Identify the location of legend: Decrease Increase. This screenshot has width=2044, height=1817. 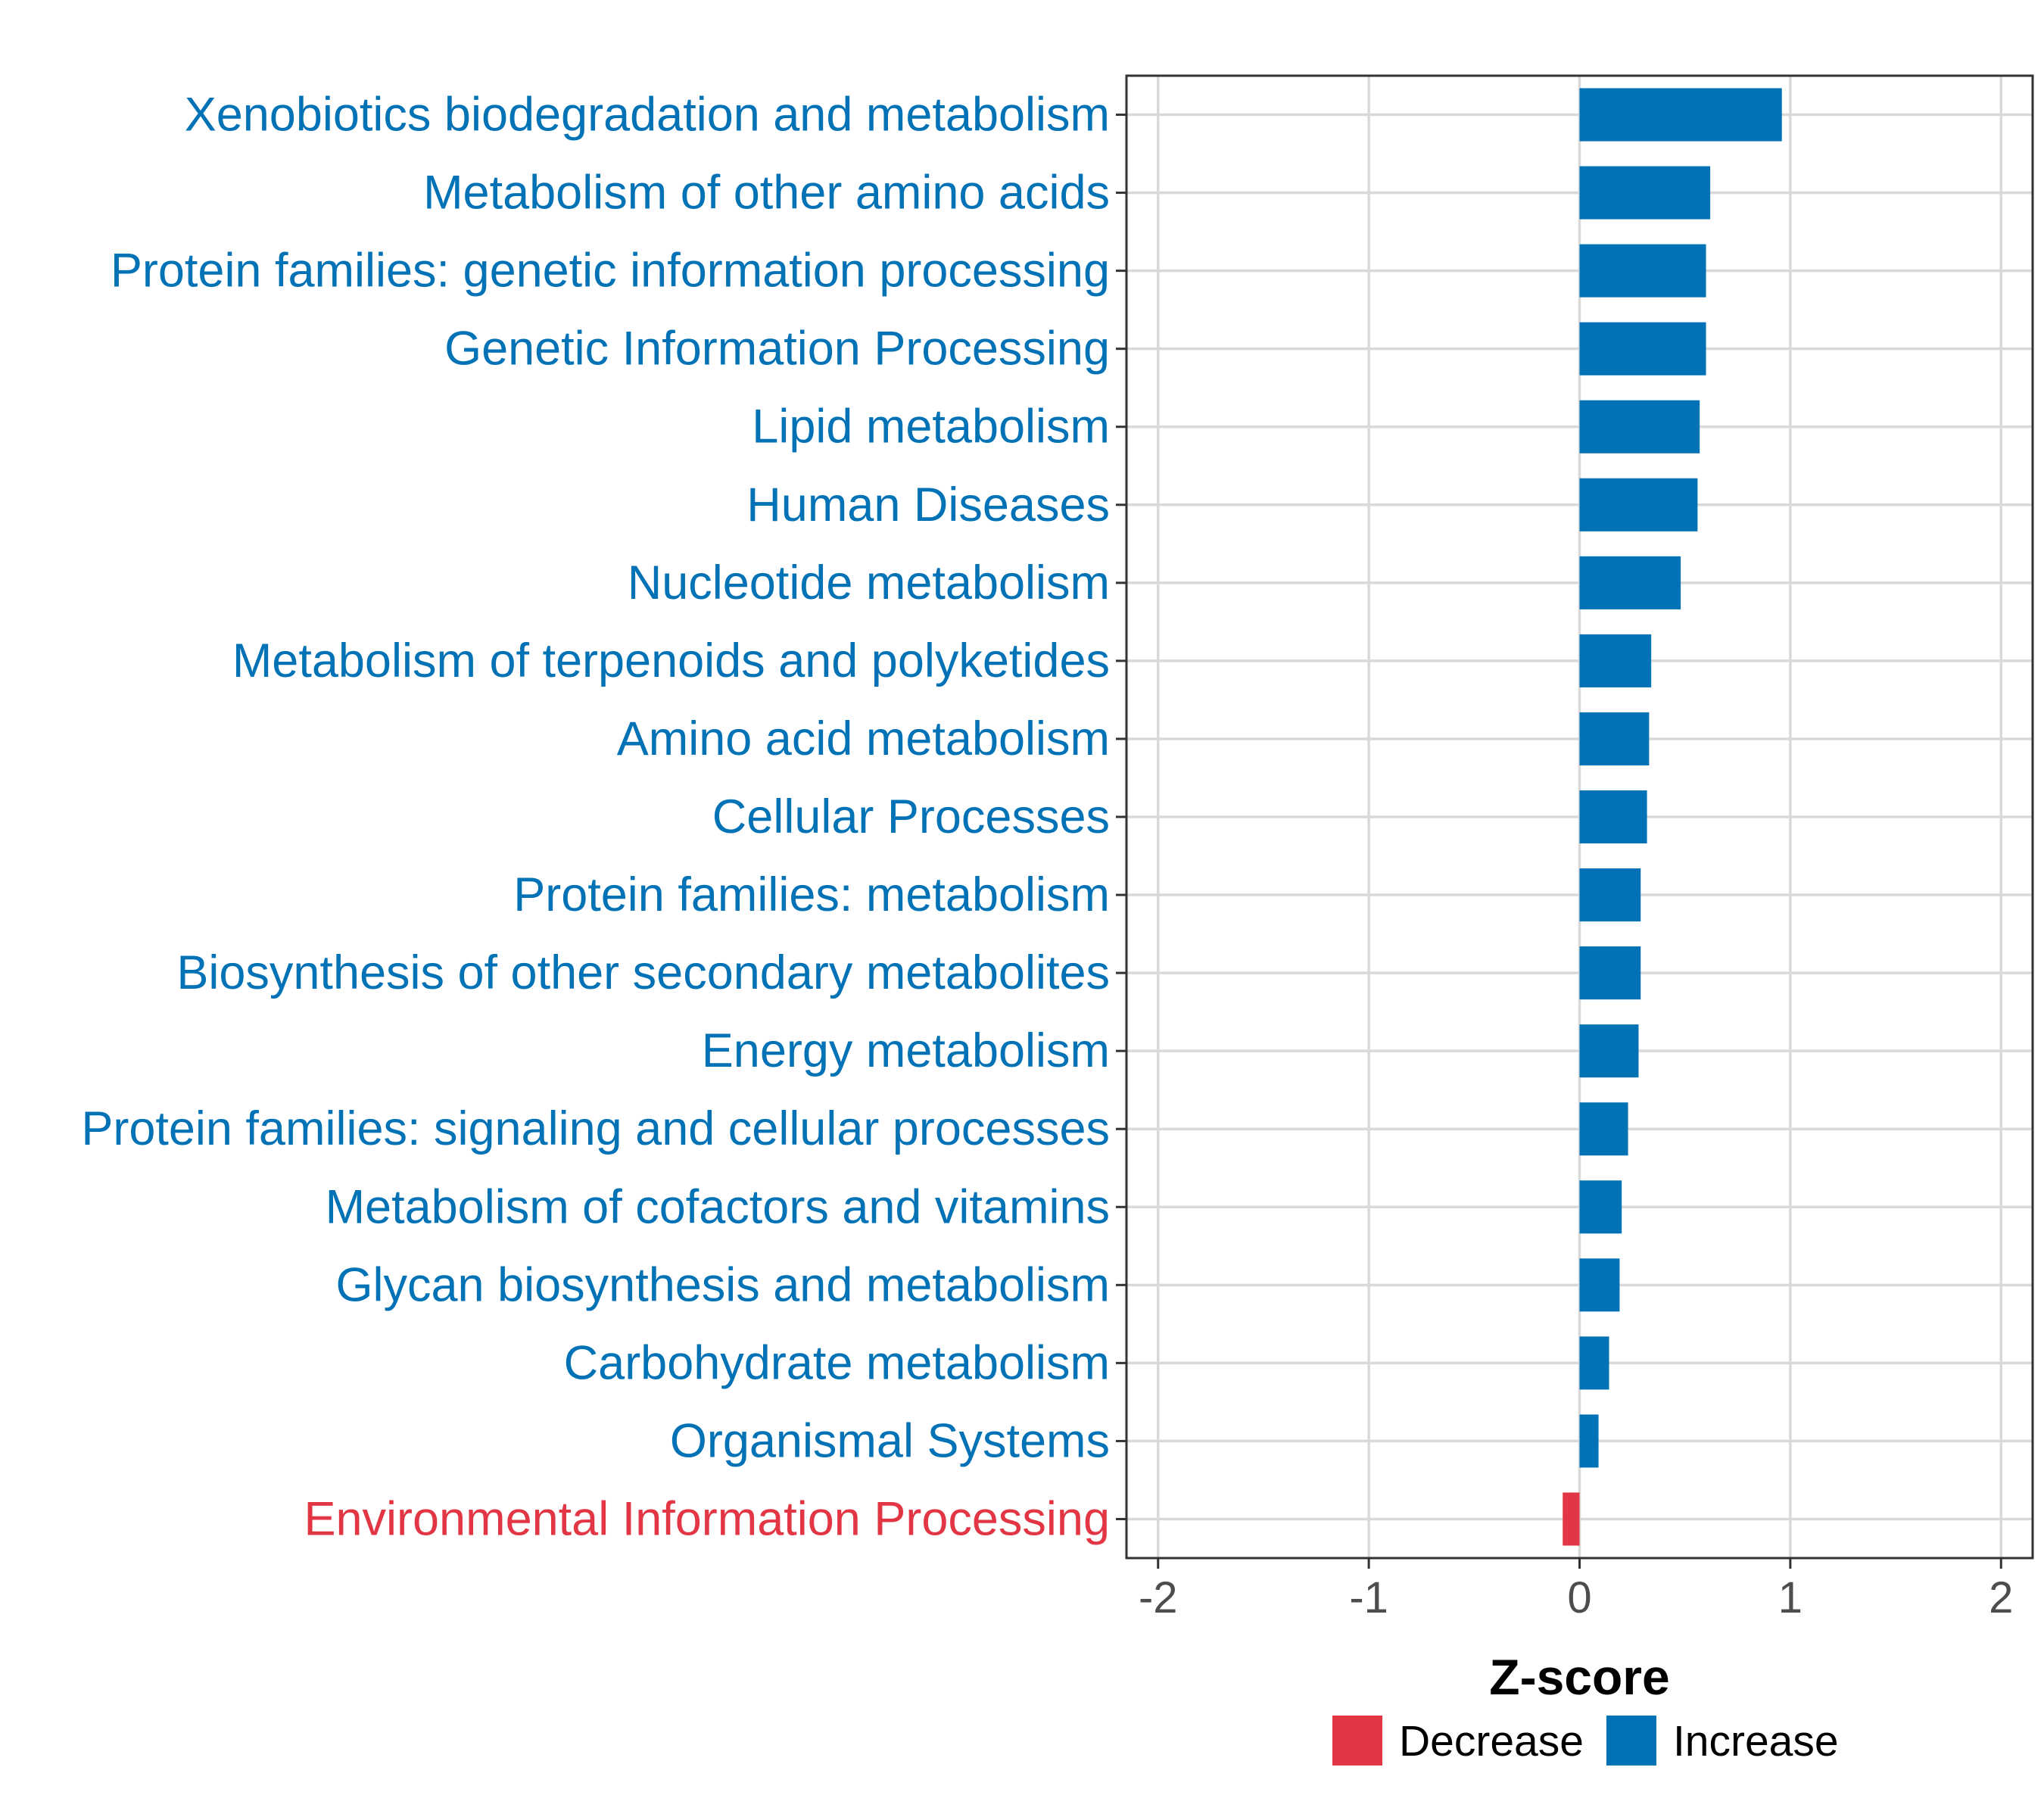
(1585, 1741).